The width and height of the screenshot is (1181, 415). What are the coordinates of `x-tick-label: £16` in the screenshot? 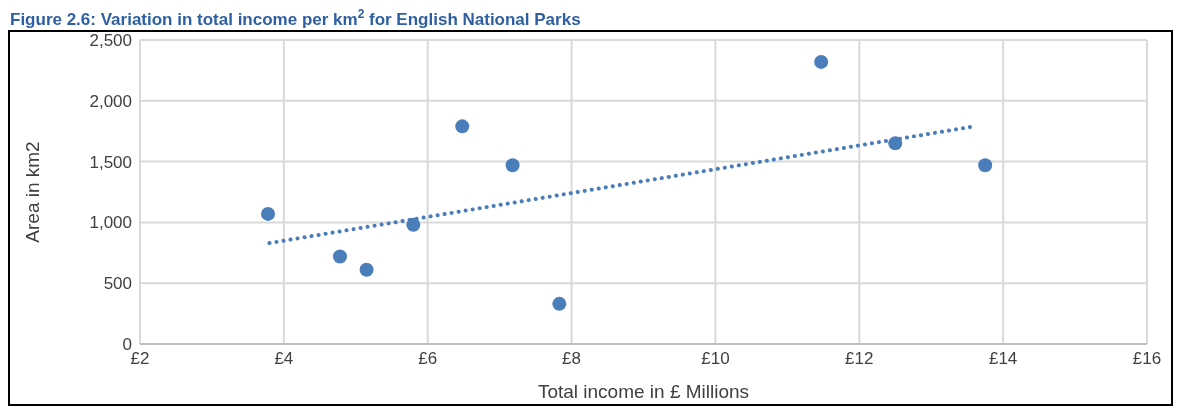 It's located at (1147, 359).